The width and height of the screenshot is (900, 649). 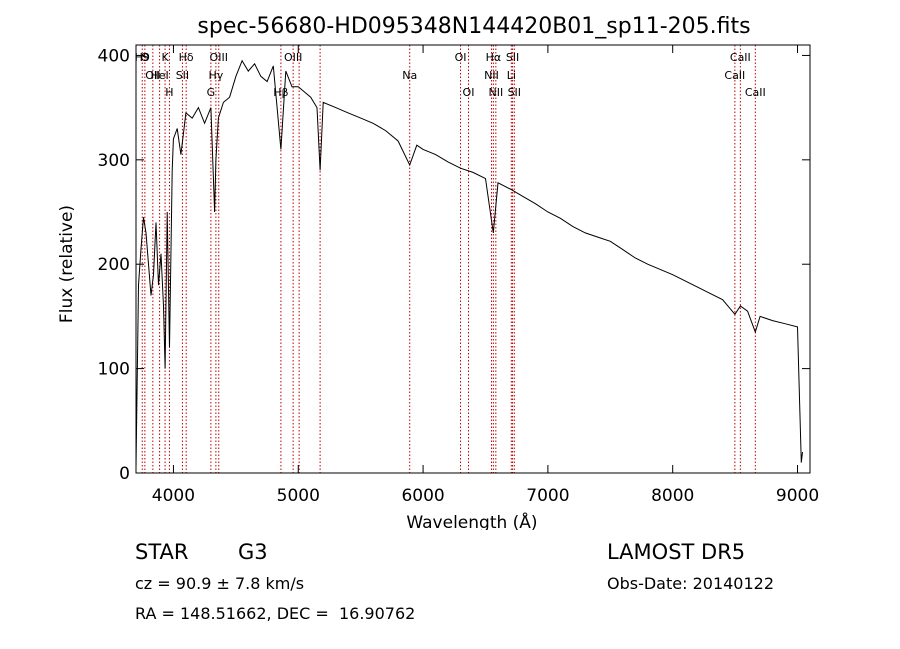 I want to click on y-tick-label-3: 300, so click(x=114, y=161).